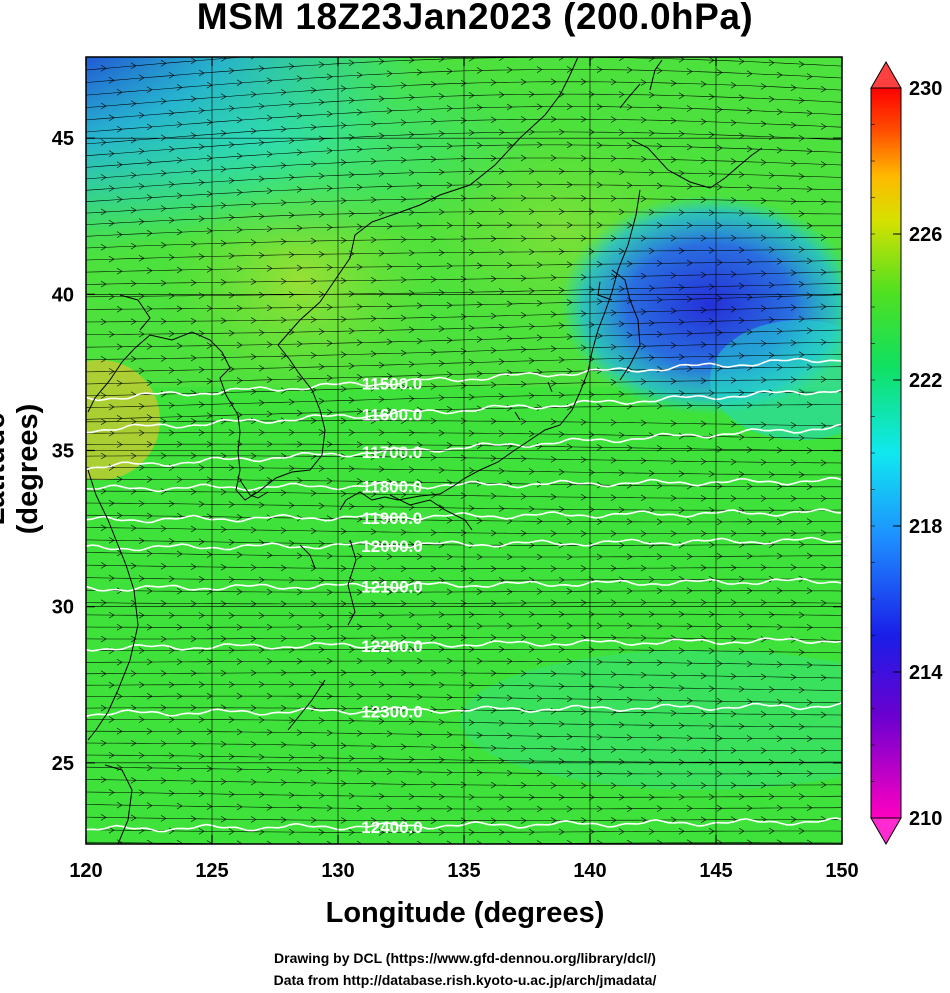 The image size is (950, 993). Describe the element at coordinates (63, 139) in the screenshot. I see `y-tick-label: 45` at that location.